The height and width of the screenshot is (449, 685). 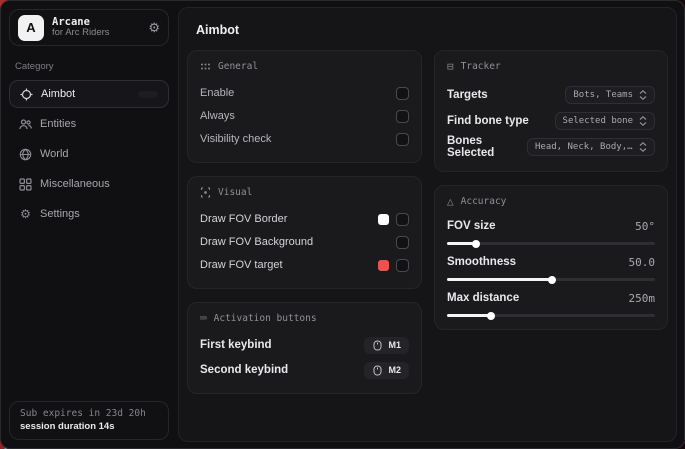 What do you see at coordinates (54, 154) in the screenshot?
I see `sidebar-item-label: World` at bounding box center [54, 154].